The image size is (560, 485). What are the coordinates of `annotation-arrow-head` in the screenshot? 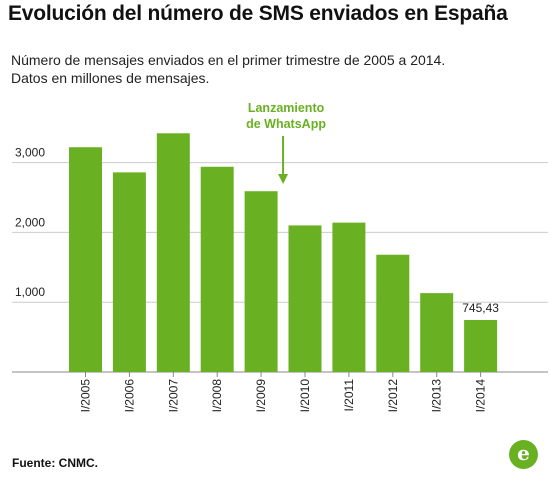 It's located at (283, 179).